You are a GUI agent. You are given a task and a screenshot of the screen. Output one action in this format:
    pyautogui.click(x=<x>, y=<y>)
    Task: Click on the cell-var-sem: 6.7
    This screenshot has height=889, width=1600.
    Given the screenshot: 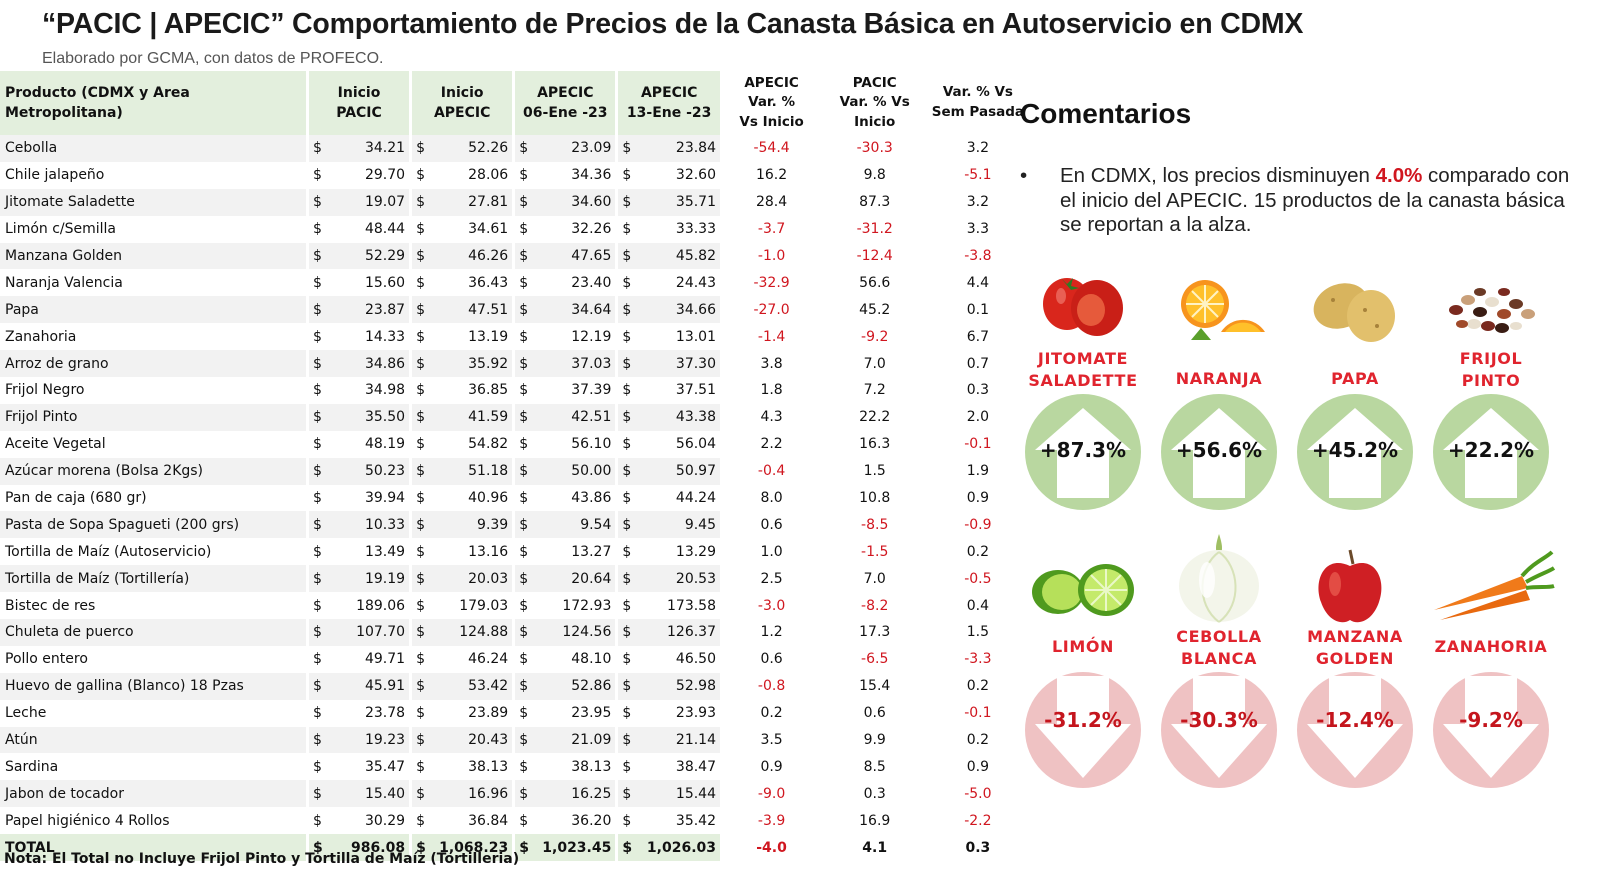 What is the action you would take?
    pyautogui.click(x=978, y=337)
    